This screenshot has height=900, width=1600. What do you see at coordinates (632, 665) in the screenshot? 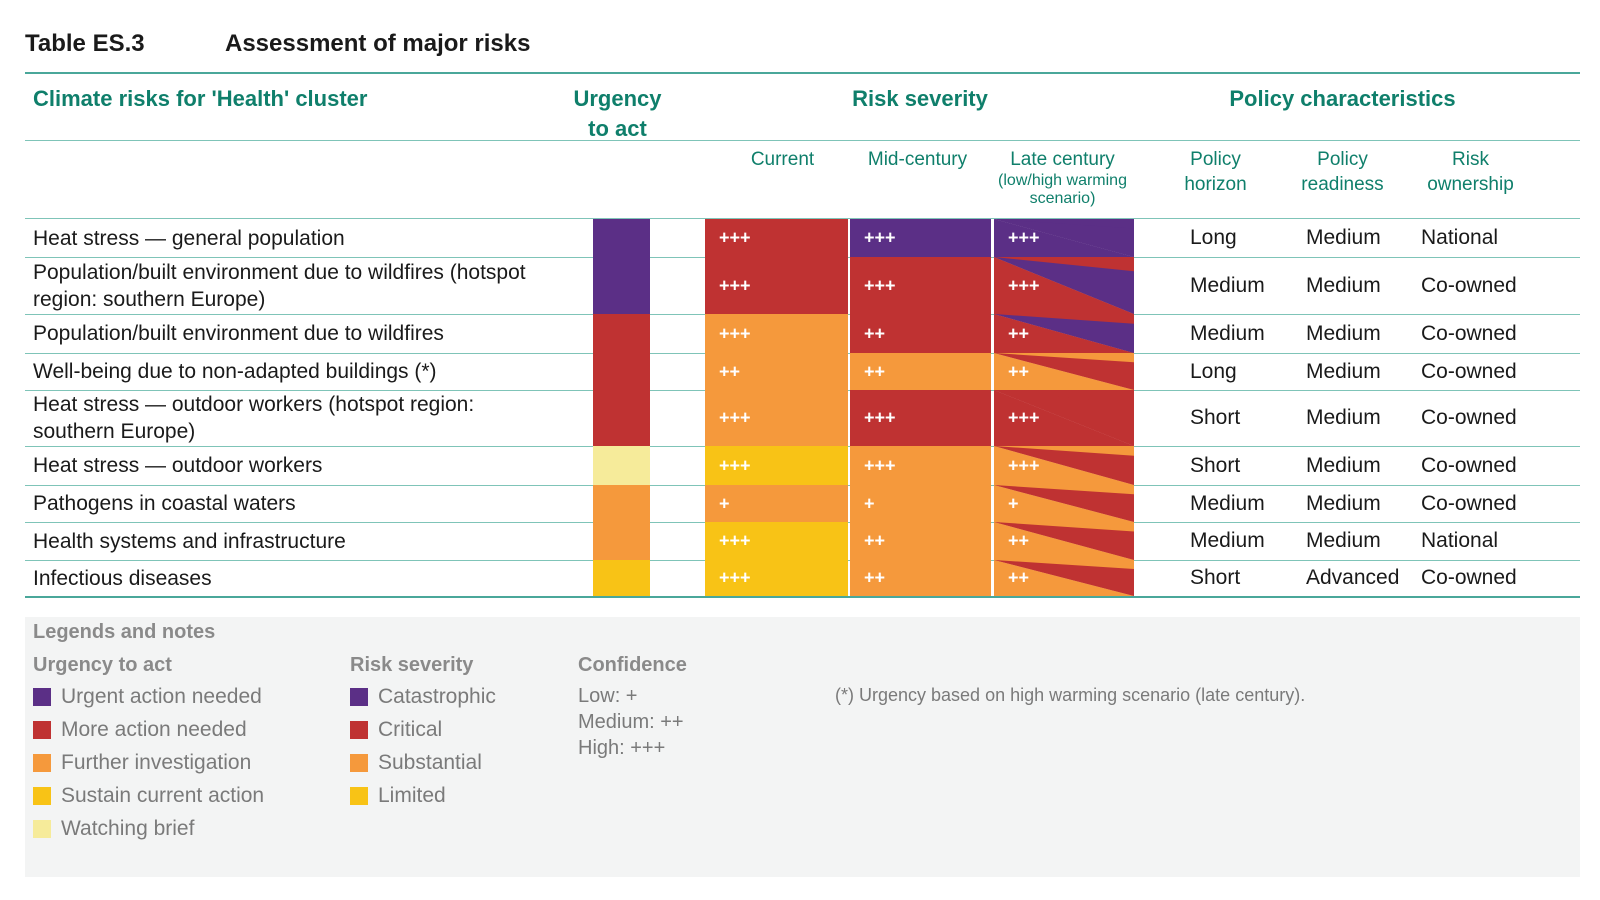
I see `legend-confidence-title: Confidence` at bounding box center [632, 665].